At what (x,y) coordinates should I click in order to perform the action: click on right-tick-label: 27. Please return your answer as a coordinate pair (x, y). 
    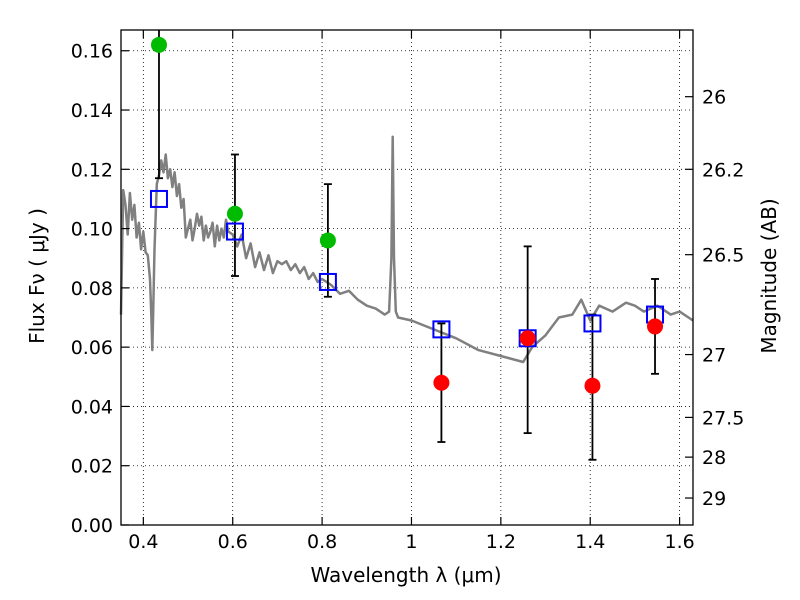
    Looking at the image, I should click on (714, 356).